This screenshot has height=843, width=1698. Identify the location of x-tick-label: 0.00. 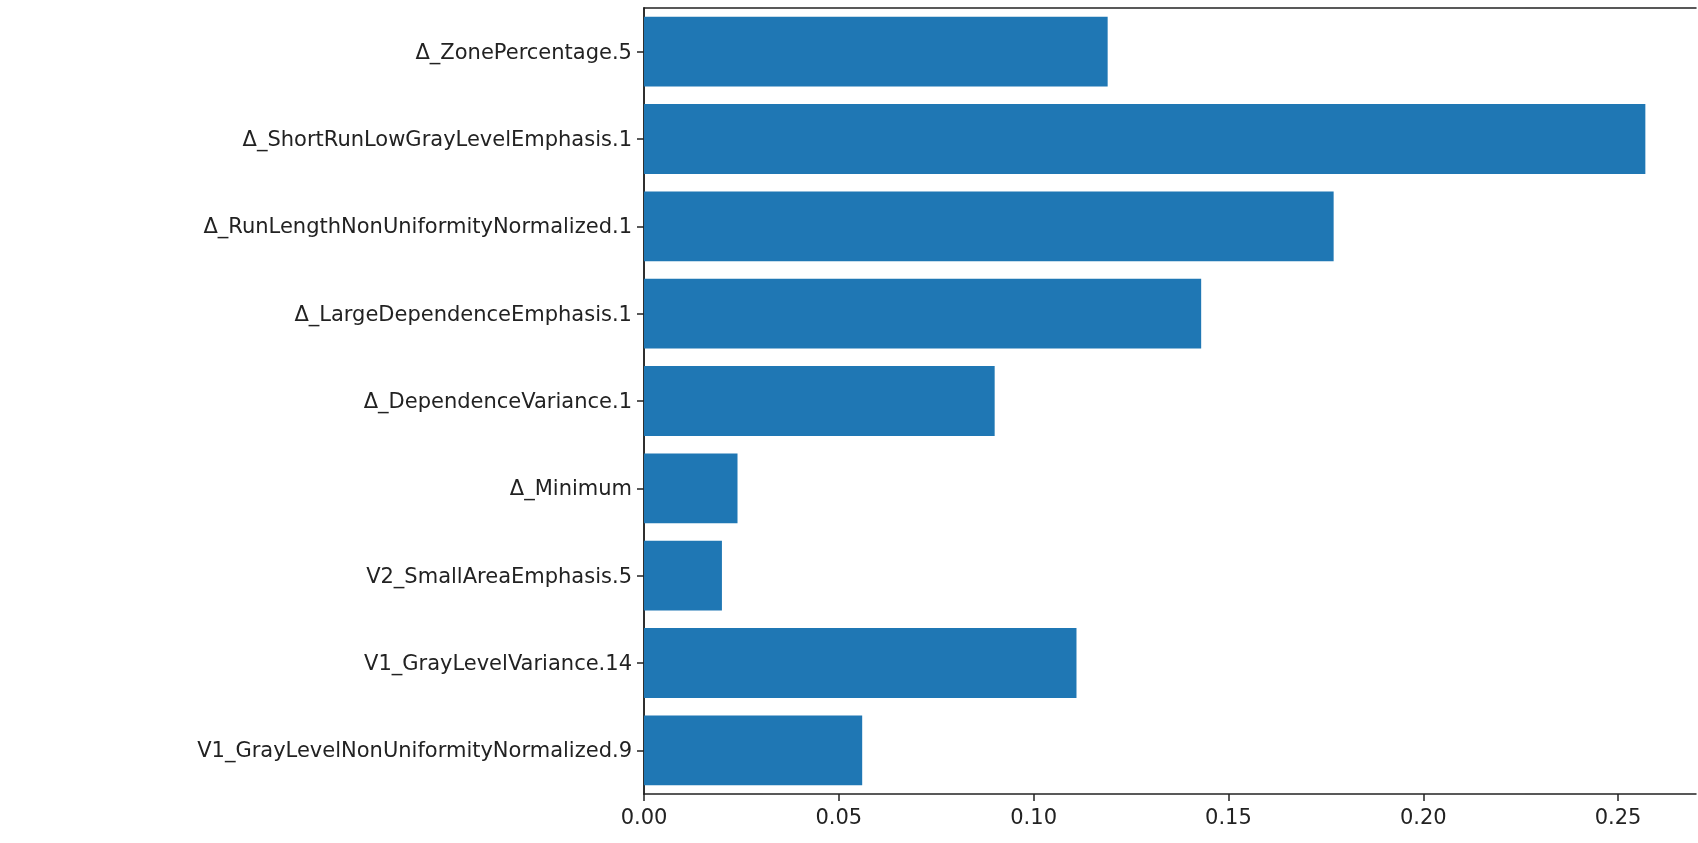
(644, 816).